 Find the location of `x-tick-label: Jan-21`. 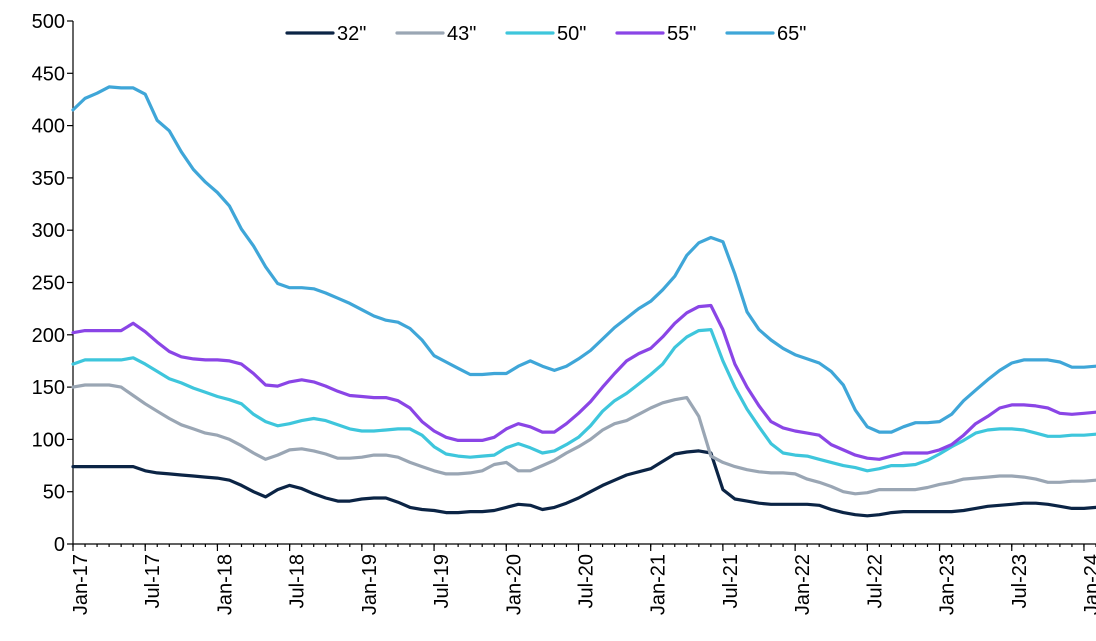

x-tick-label: Jan-21 is located at coordinates (659, 584).